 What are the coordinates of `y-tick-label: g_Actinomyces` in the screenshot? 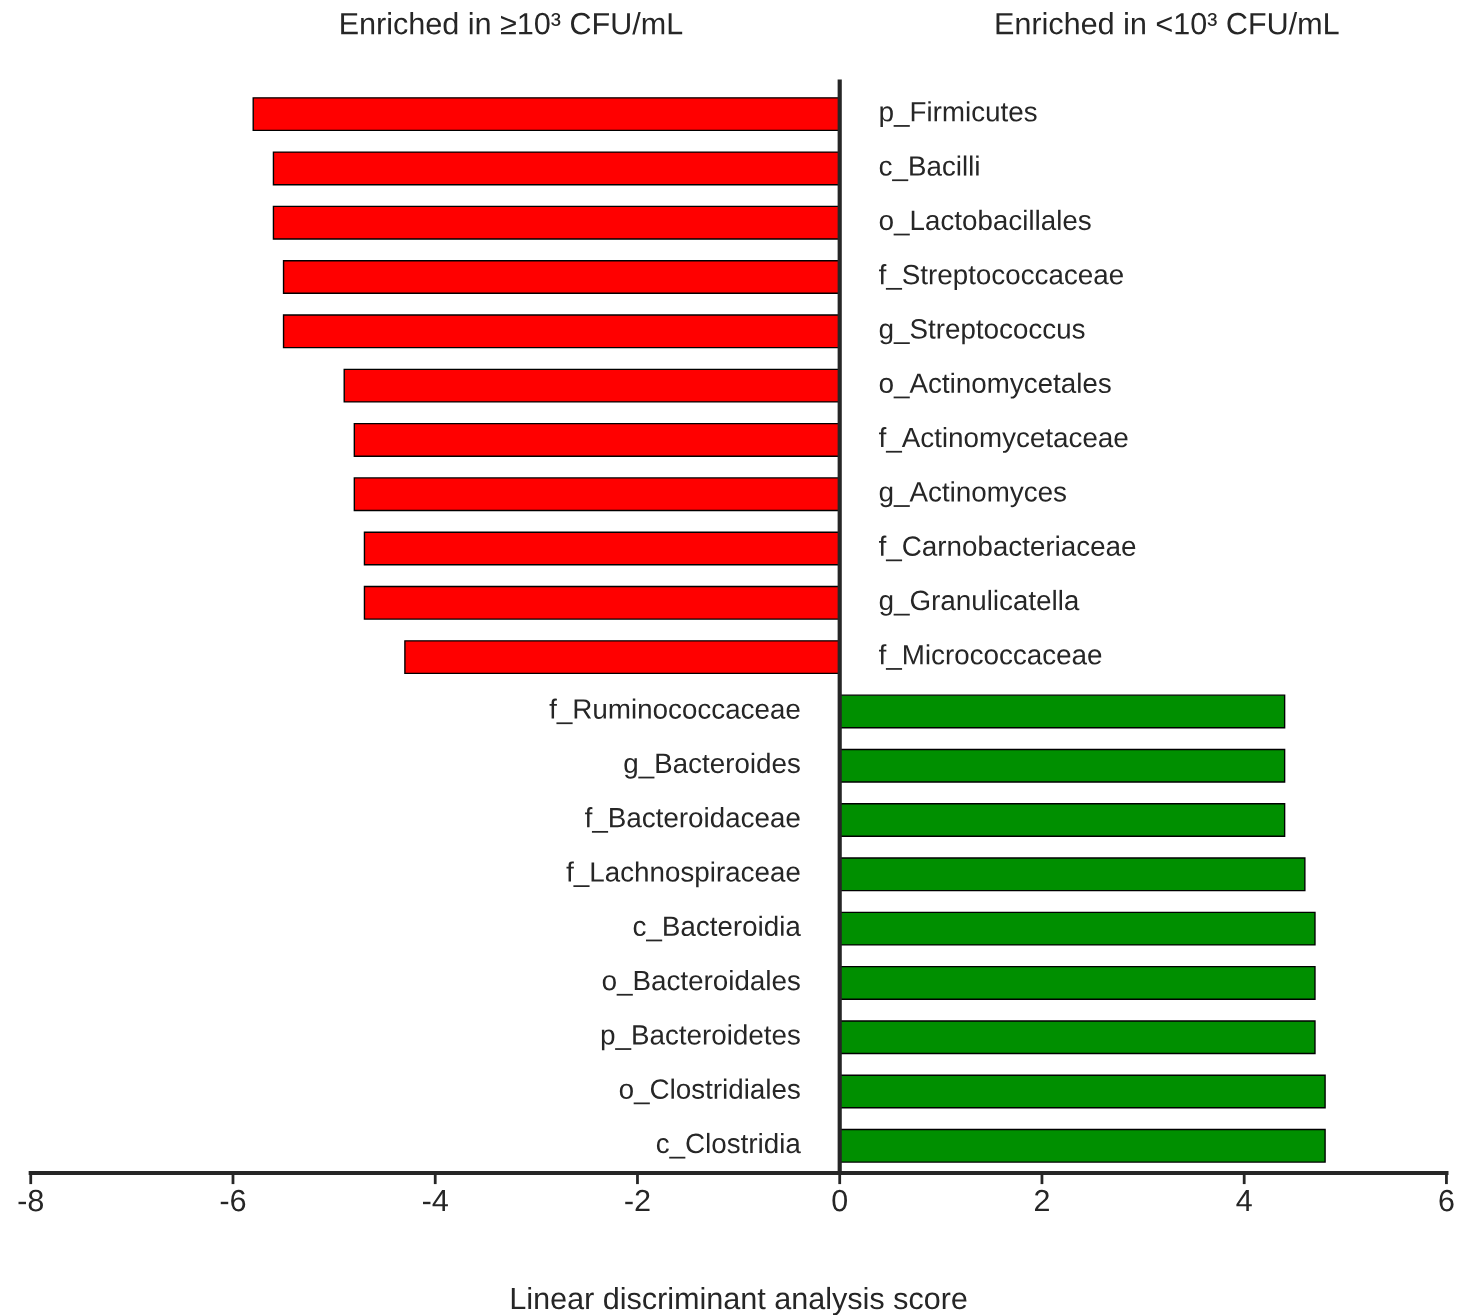 It's located at (972, 494).